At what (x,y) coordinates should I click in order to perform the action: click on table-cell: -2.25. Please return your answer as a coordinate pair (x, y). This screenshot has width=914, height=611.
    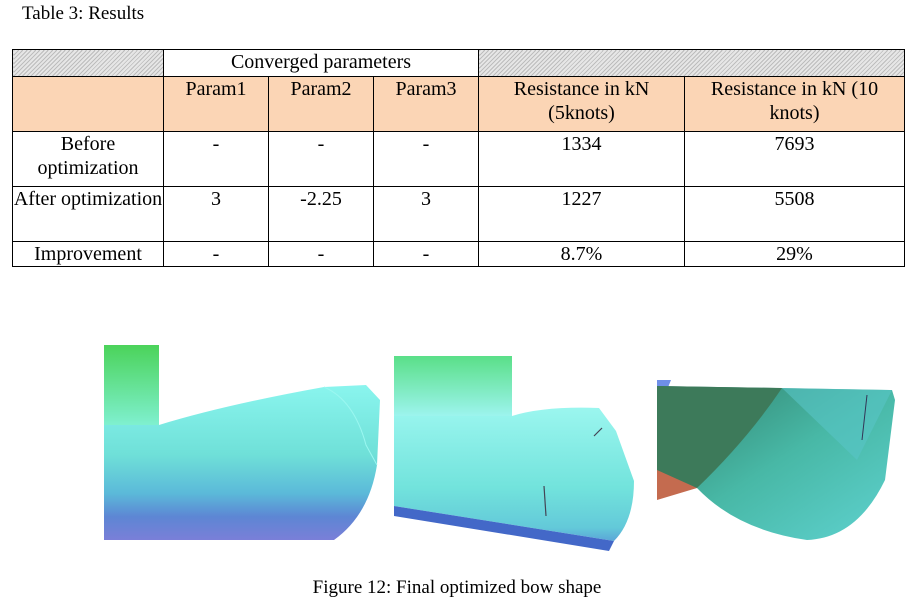
    Looking at the image, I should click on (321, 214).